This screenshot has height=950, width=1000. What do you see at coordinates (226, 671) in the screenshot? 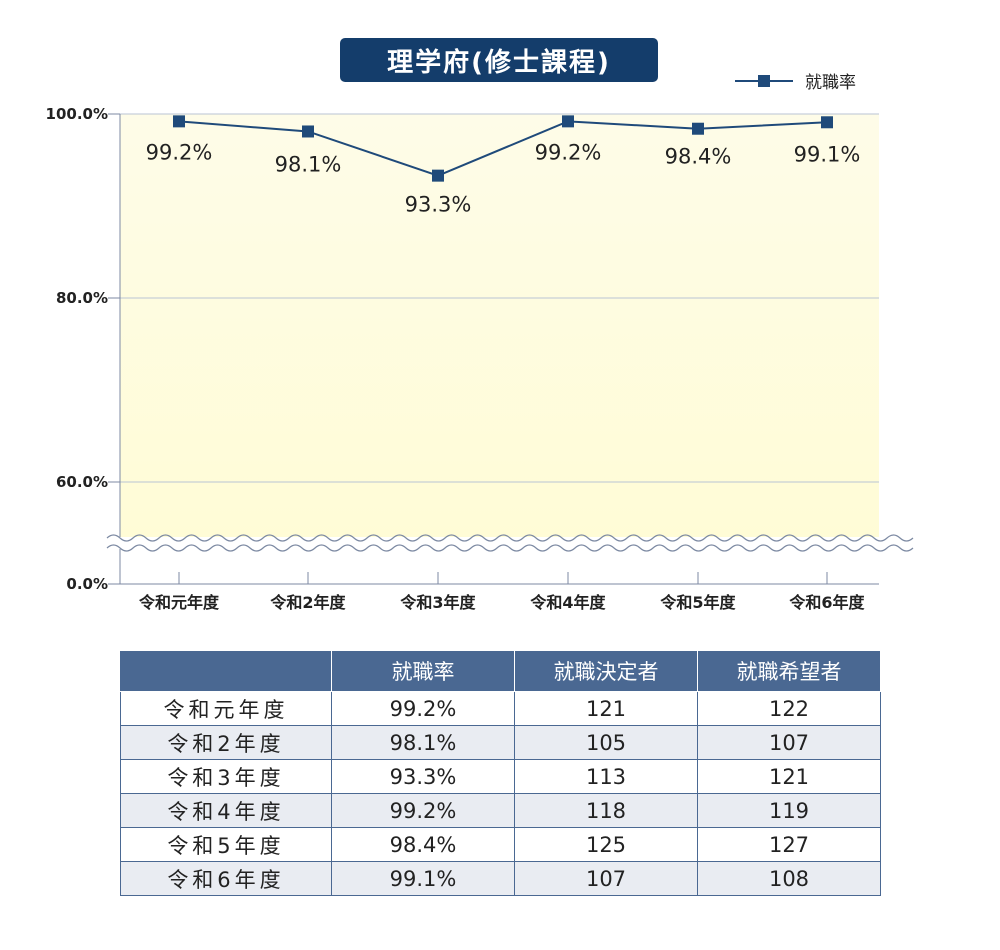
I see `table-header-corner` at bounding box center [226, 671].